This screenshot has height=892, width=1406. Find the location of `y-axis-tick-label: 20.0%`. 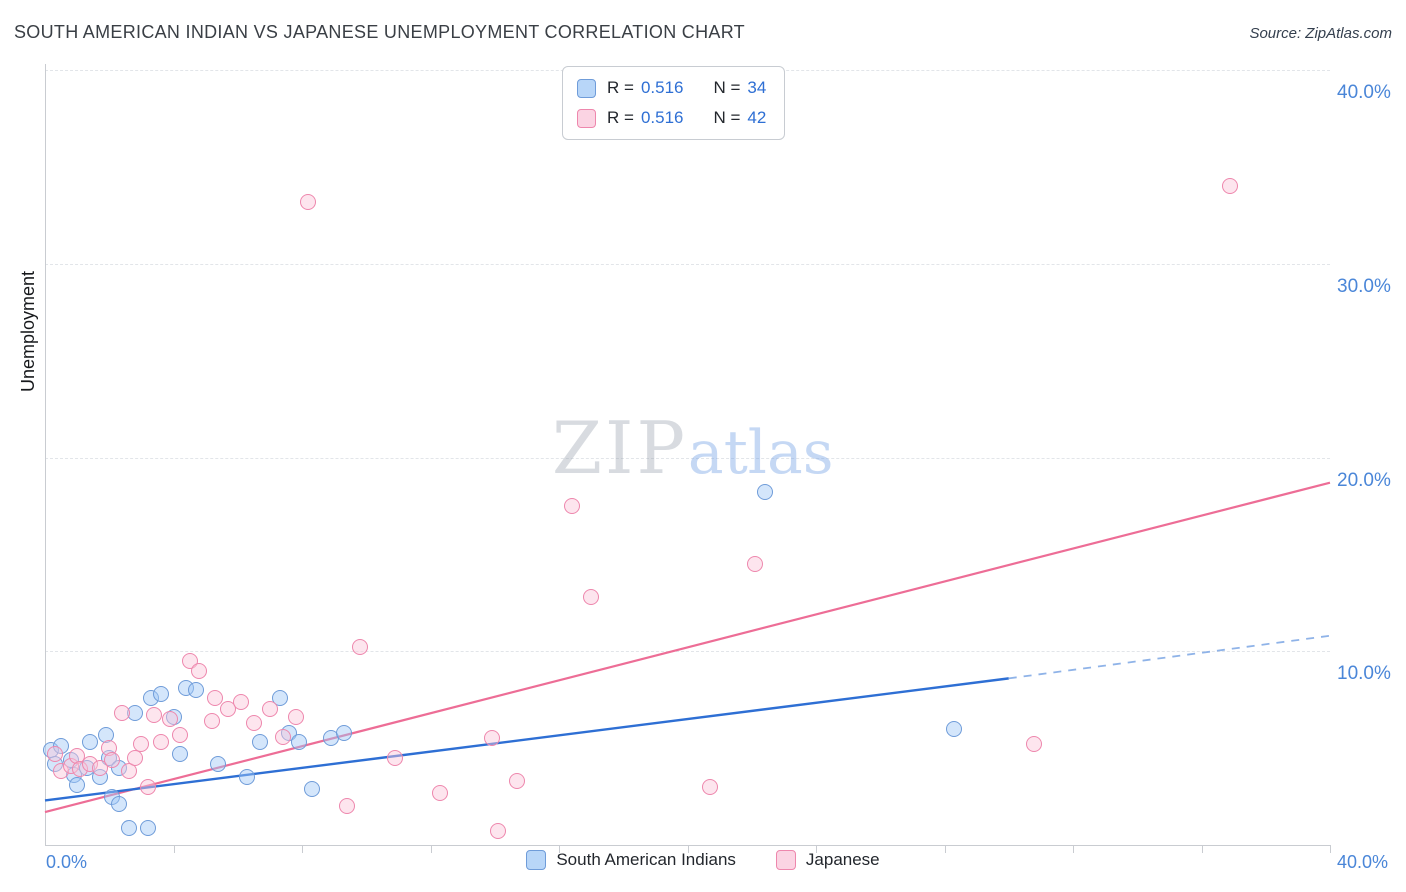

y-axis-tick-label: 20.0% is located at coordinates (1364, 480).